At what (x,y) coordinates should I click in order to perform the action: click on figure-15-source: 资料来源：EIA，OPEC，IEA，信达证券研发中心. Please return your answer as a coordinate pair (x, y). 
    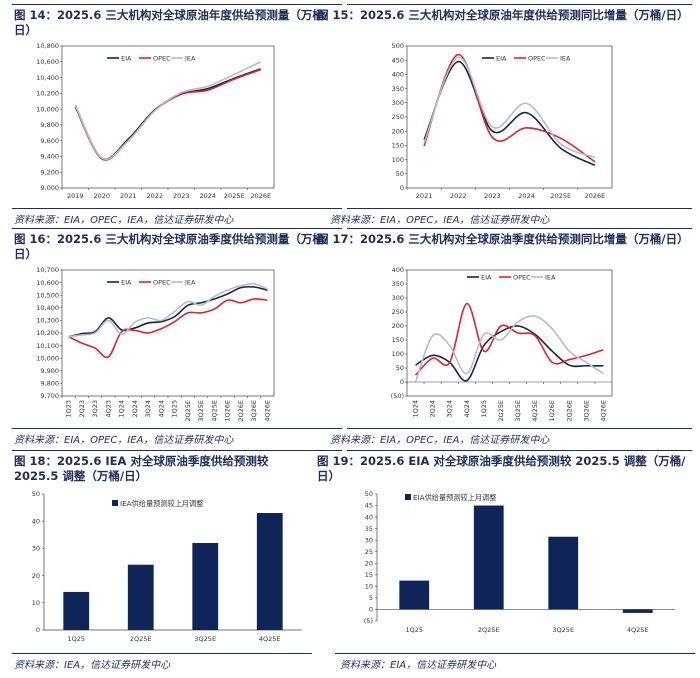
    Looking at the image, I should click on (440, 220).